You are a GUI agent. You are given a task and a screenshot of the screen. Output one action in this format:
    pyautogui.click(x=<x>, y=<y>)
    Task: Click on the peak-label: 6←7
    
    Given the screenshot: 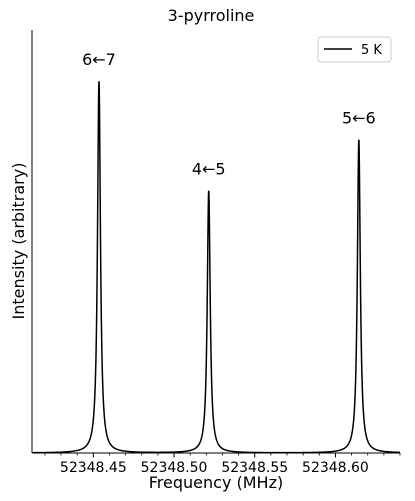 What is the action you would take?
    pyautogui.click(x=99, y=59)
    